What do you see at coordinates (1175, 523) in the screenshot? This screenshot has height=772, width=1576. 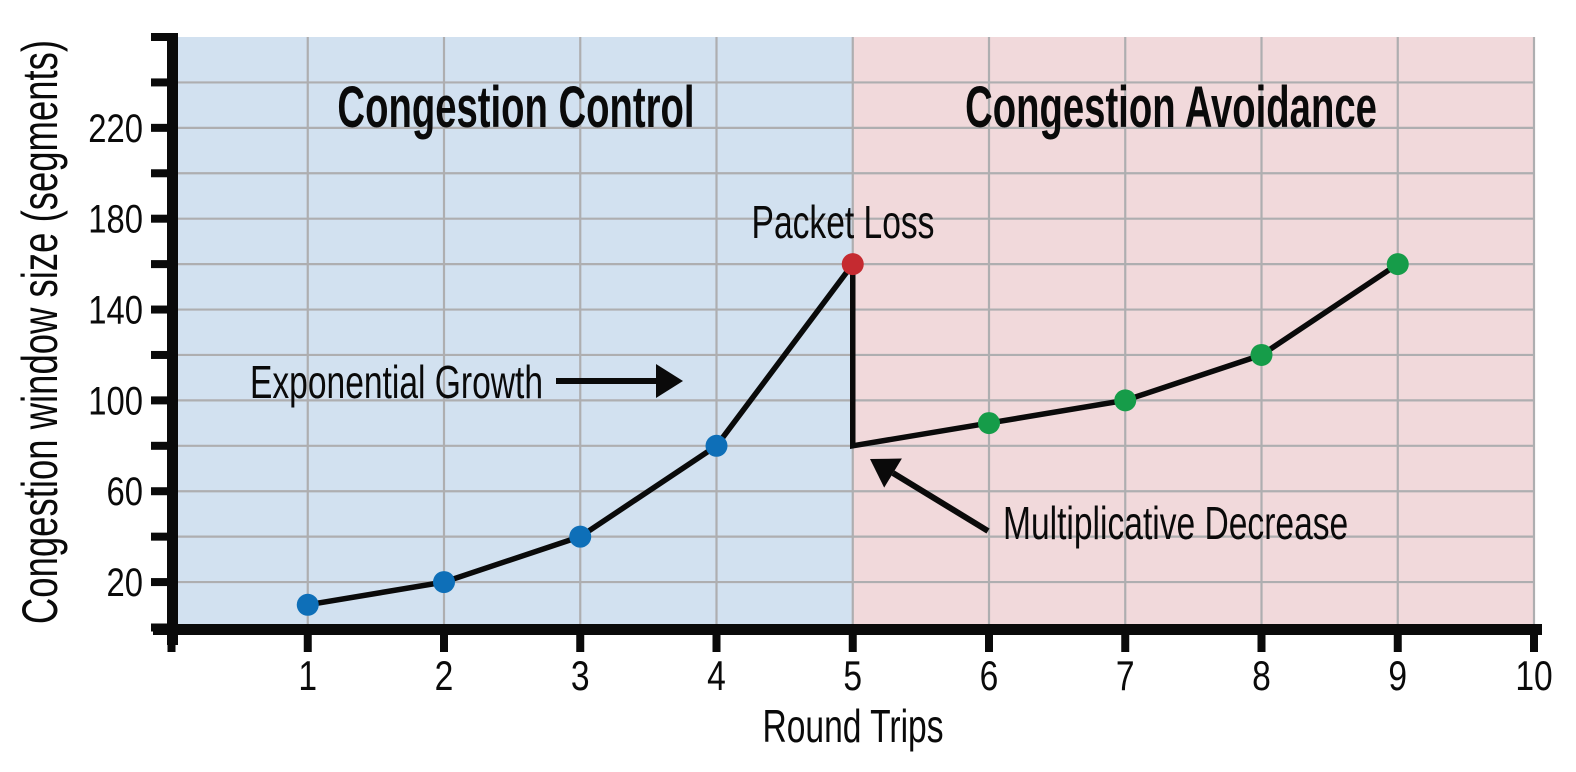 I see `multiplicative-decrease-annotation: Multiplicative Decrease` at bounding box center [1175, 523].